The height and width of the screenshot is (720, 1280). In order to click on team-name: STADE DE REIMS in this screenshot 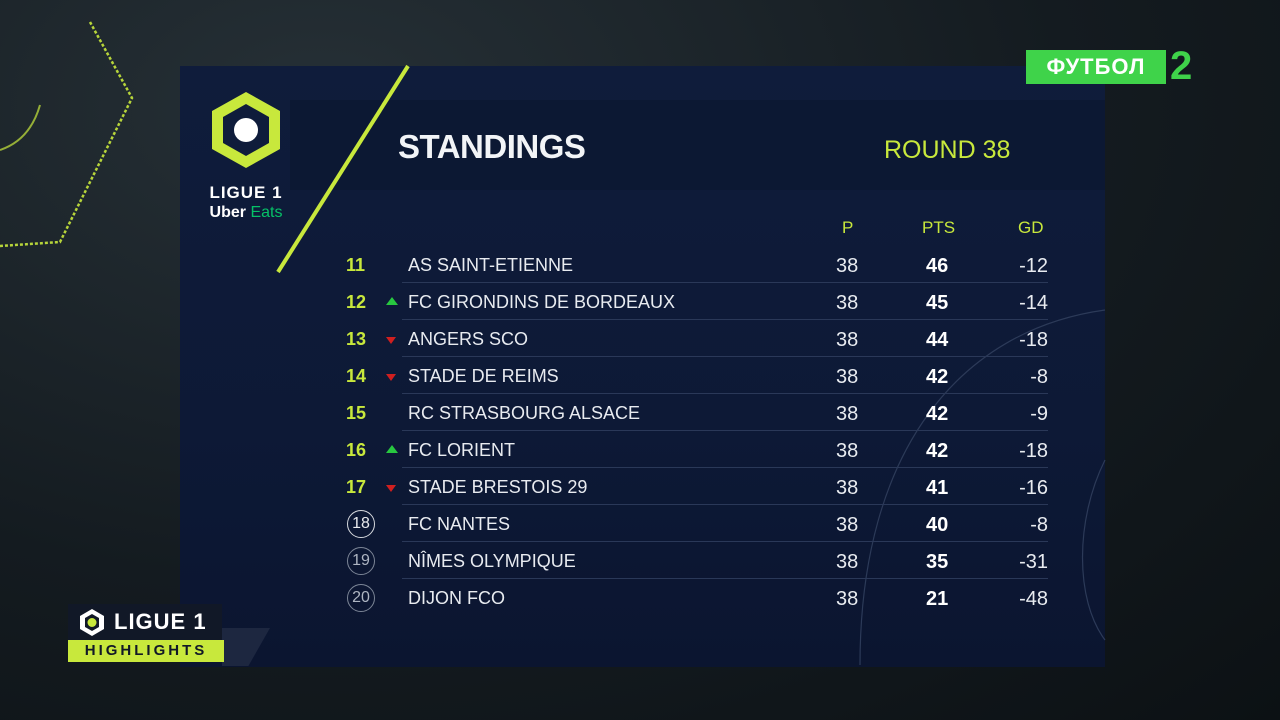, I will do `click(483, 376)`.